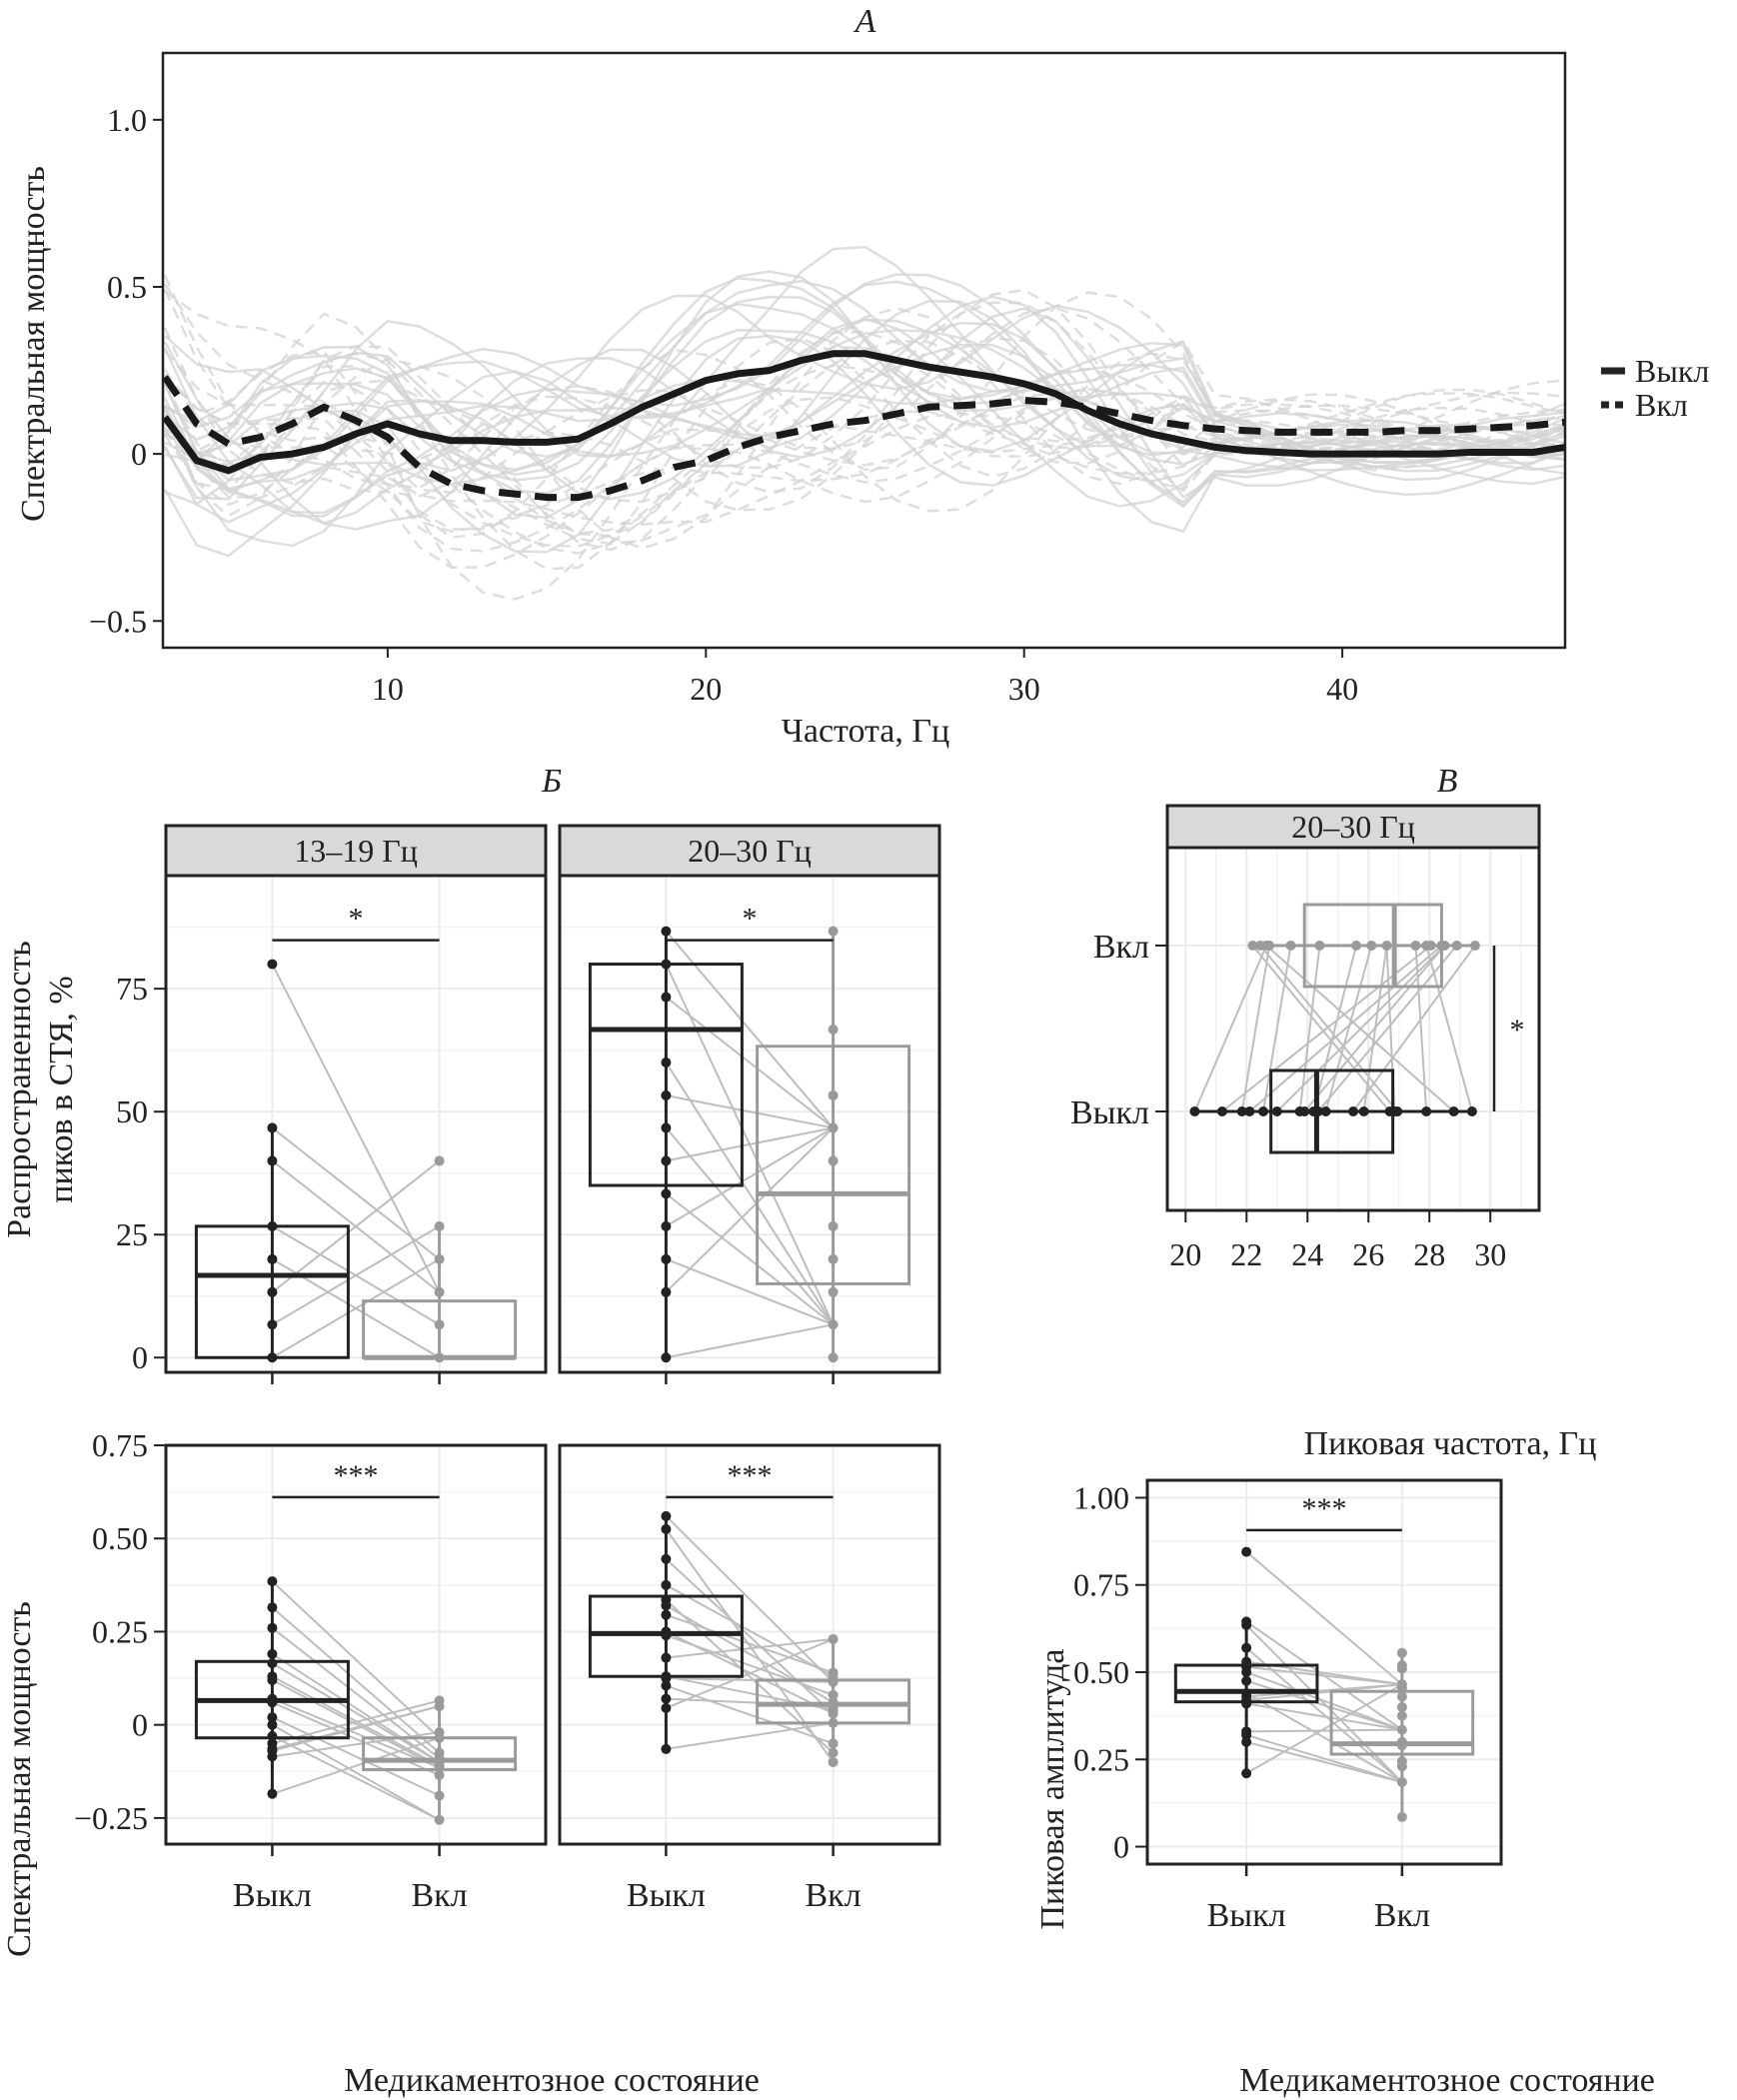 The height and width of the screenshot is (2100, 1737). What do you see at coordinates (127, 120) in the screenshot?
I see `y-tick-label: 1.0` at bounding box center [127, 120].